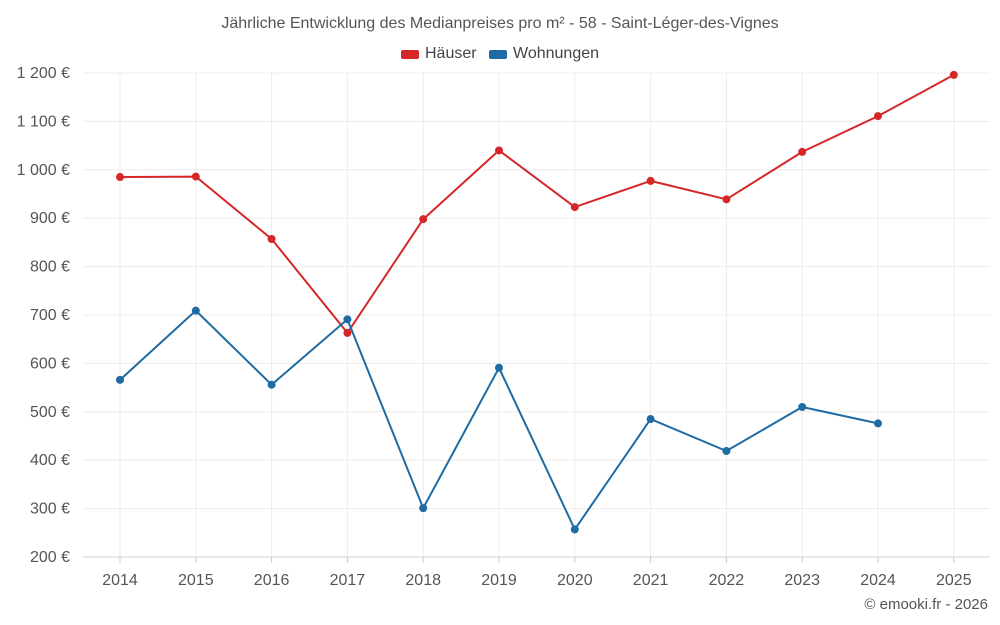  I want to click on y-tick-label: 200 €, so click(50, 557).